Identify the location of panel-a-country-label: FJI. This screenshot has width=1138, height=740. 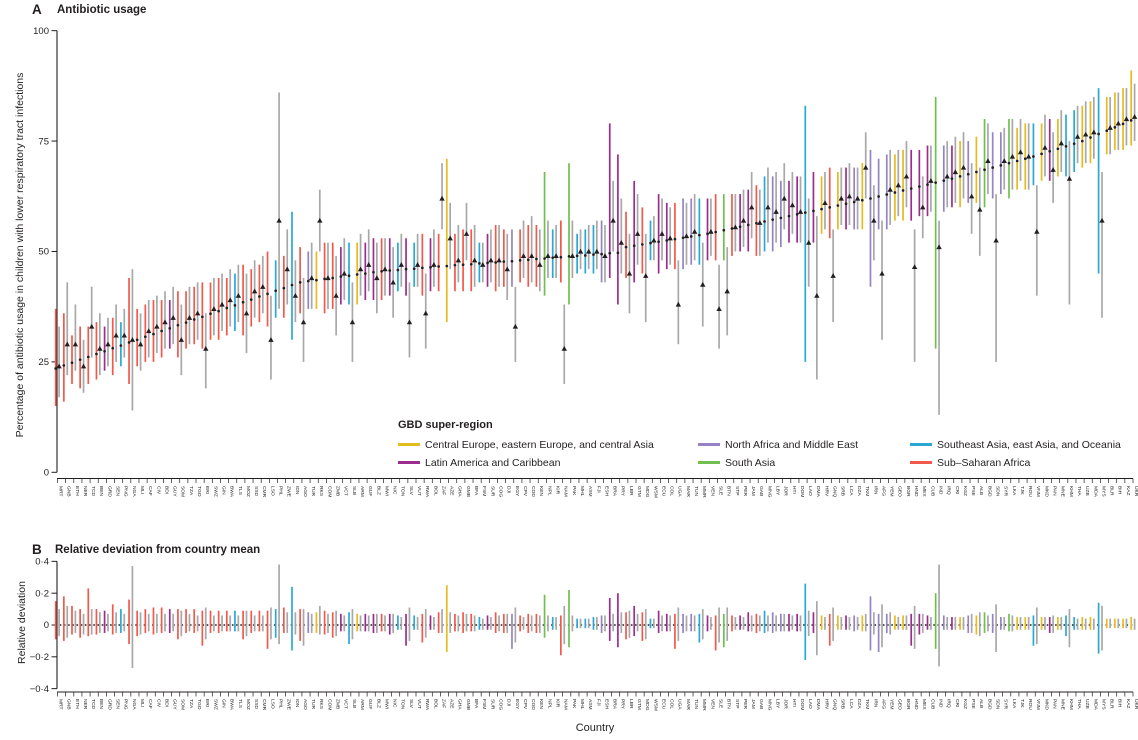
(598, 489).